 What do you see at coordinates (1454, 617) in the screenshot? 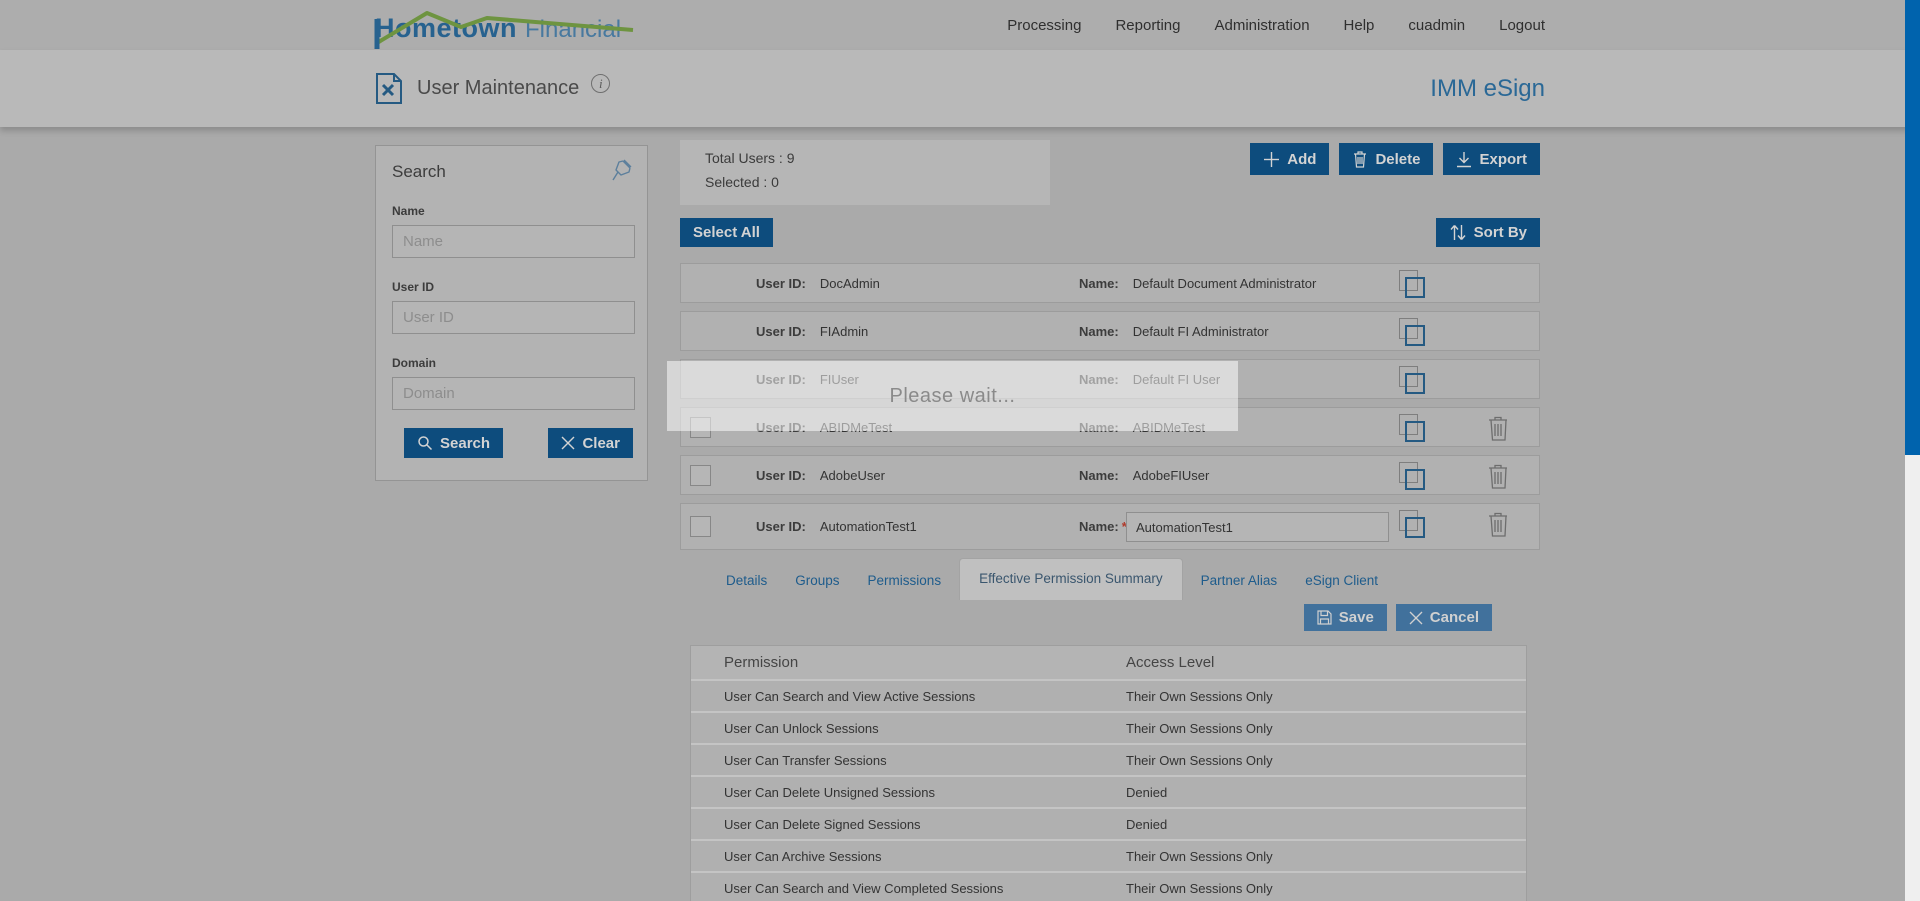
I see `cancel-button-label: Cancel` at bounding box center [1454, 617].